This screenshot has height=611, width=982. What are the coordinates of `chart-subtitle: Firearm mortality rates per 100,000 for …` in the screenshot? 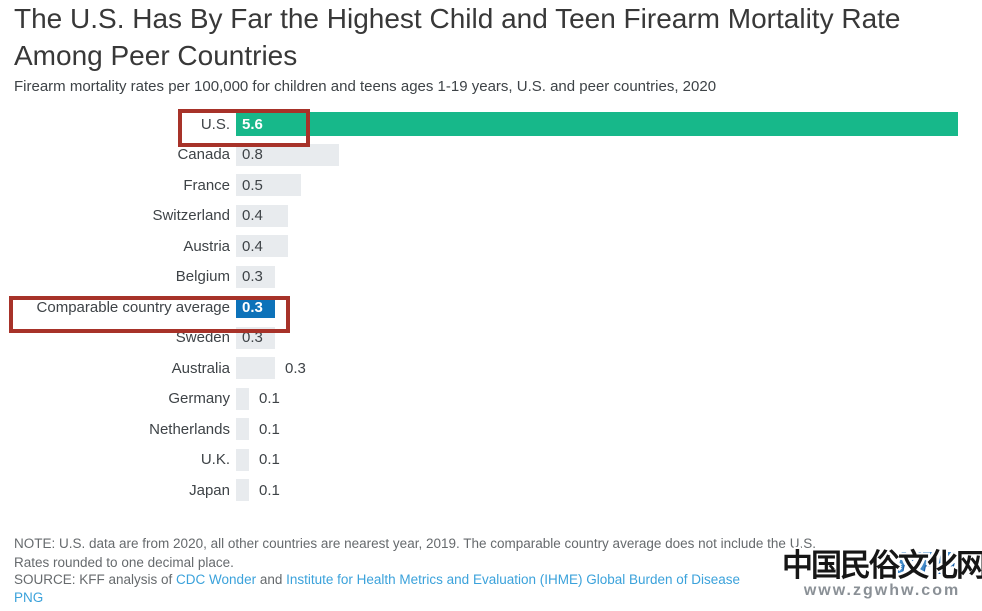 It's located at (365, 86).